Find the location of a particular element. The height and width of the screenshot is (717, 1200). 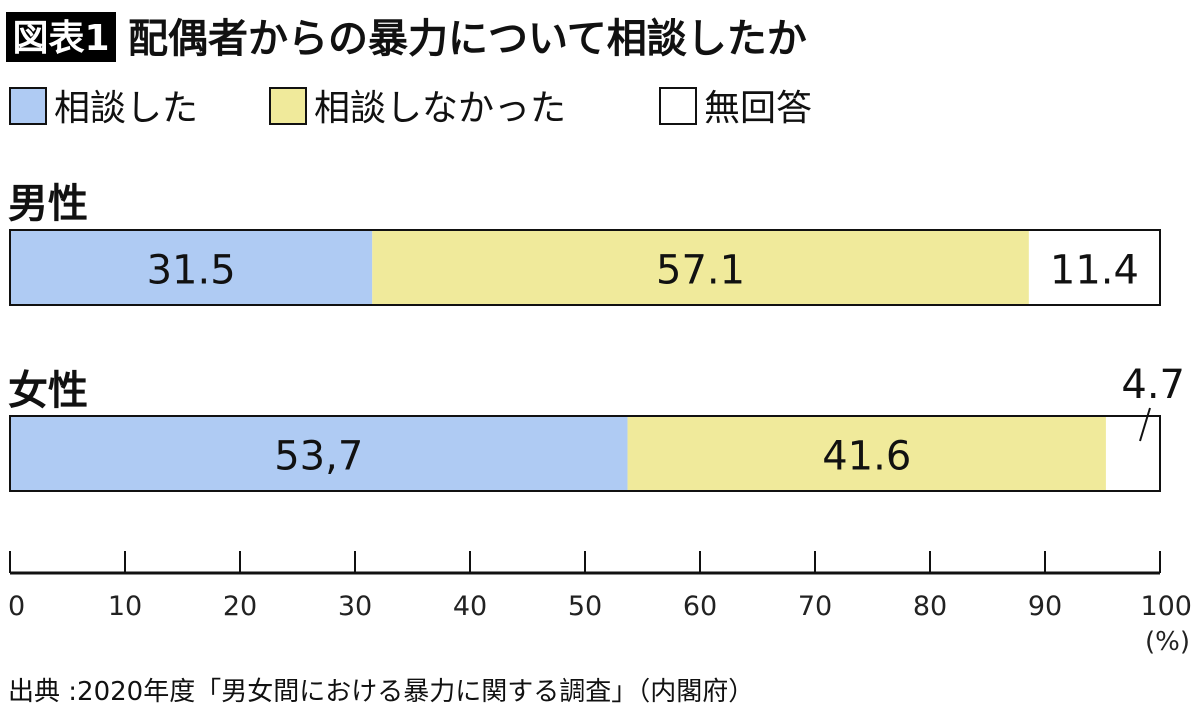

category-label: 男性 is located at coordinates (48, 204).